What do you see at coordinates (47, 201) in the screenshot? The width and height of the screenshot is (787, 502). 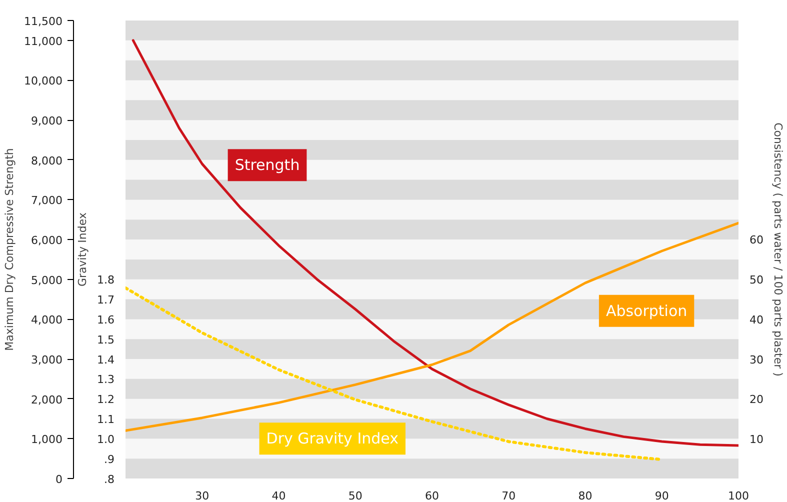 I see `y-tick-label: 7,000` at bounding box center [47, 201].